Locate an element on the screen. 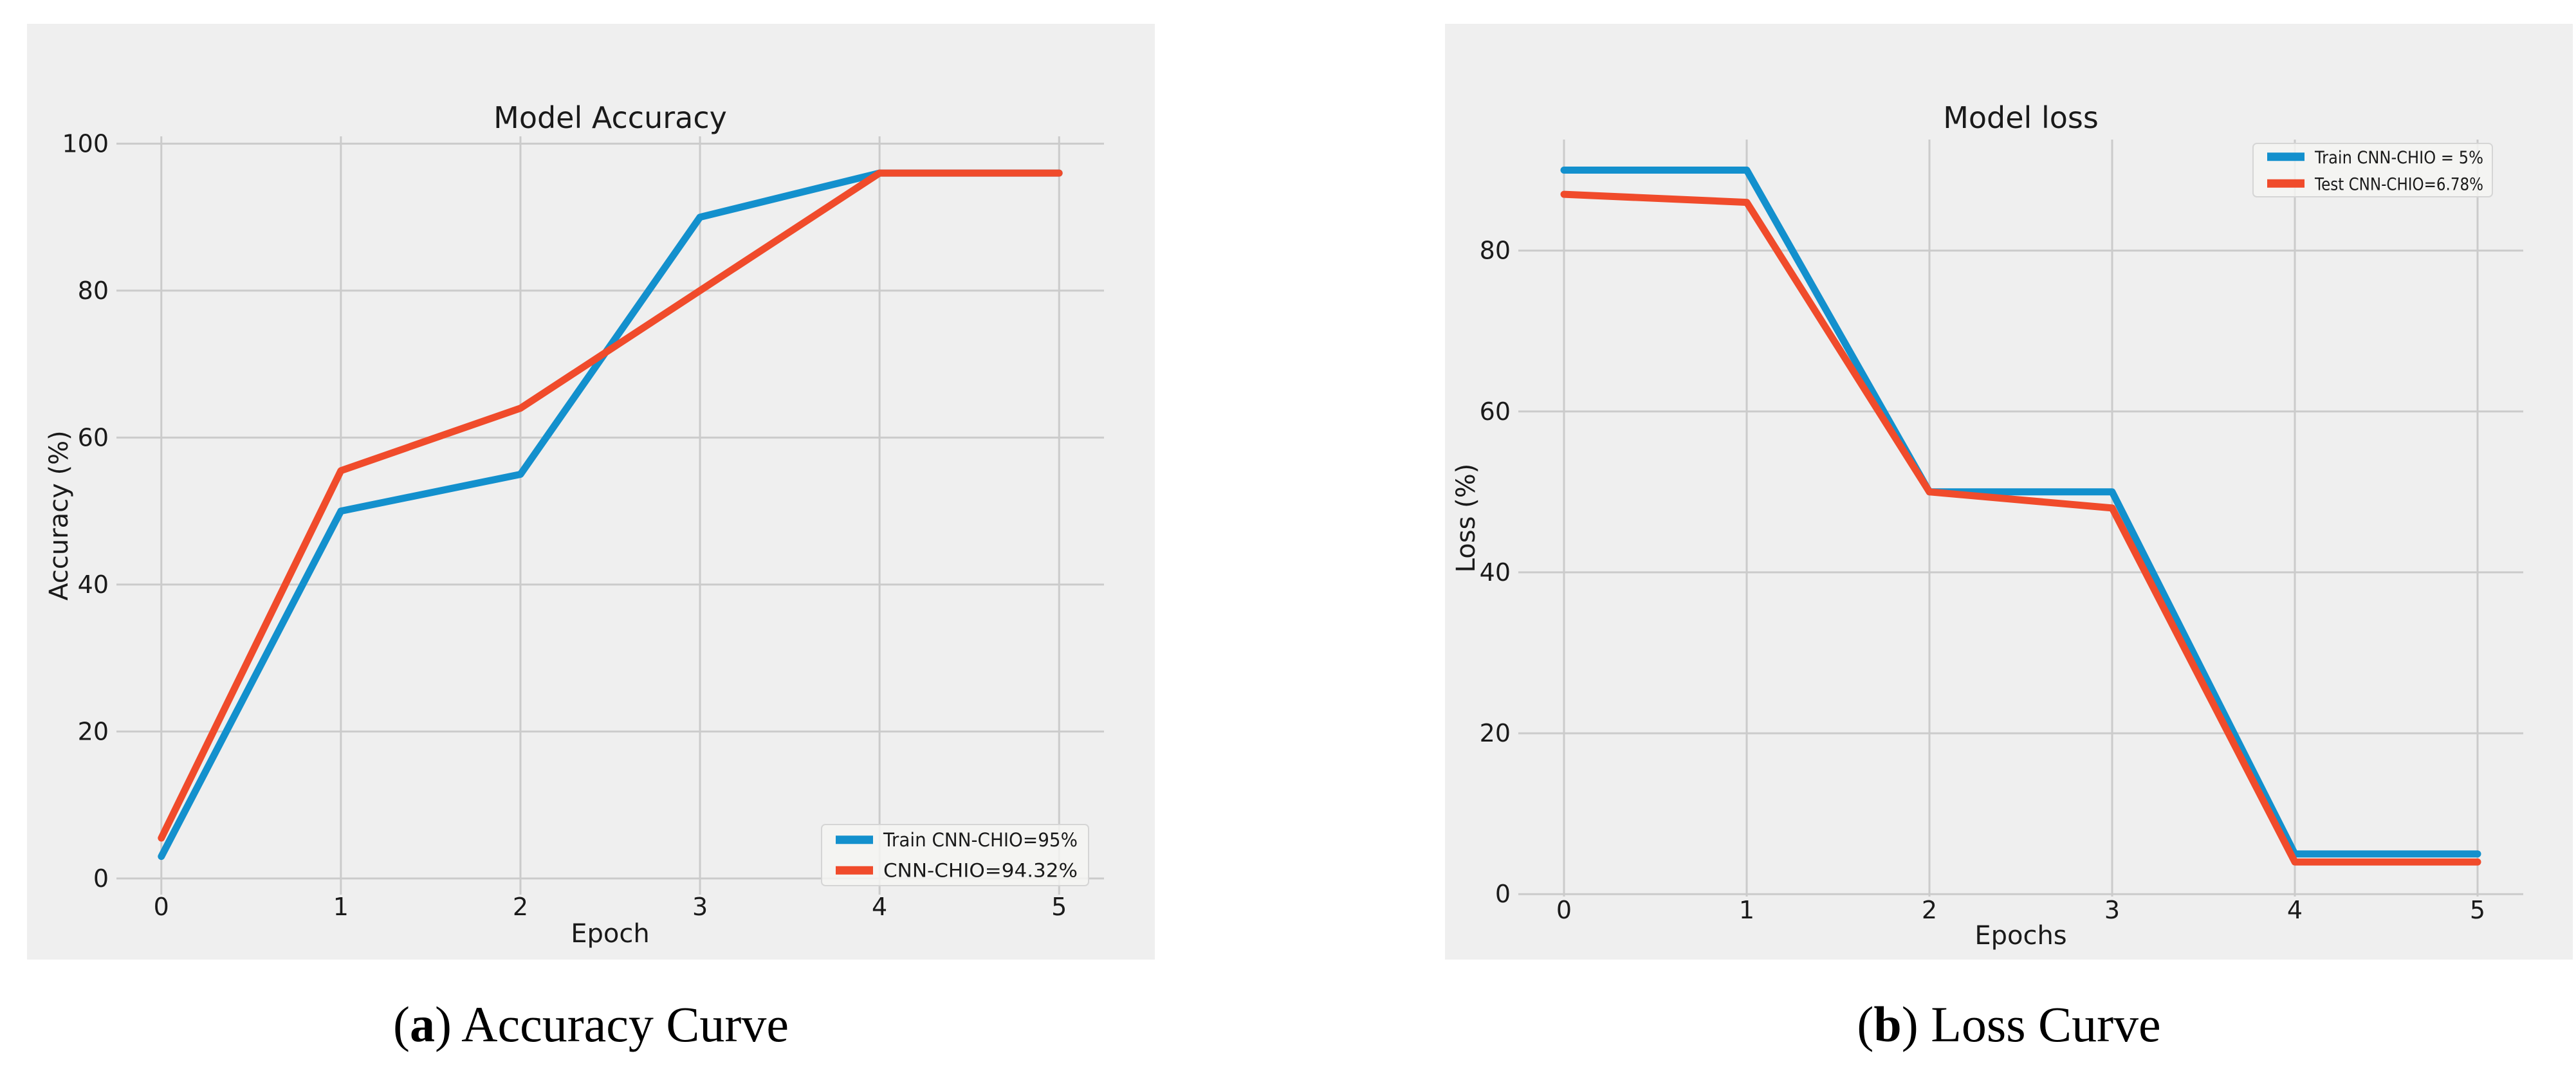 The image size is (2576, 1076). legend-label: Test CNN-CHIO=6.78% is located at coordinates (2398, 184).